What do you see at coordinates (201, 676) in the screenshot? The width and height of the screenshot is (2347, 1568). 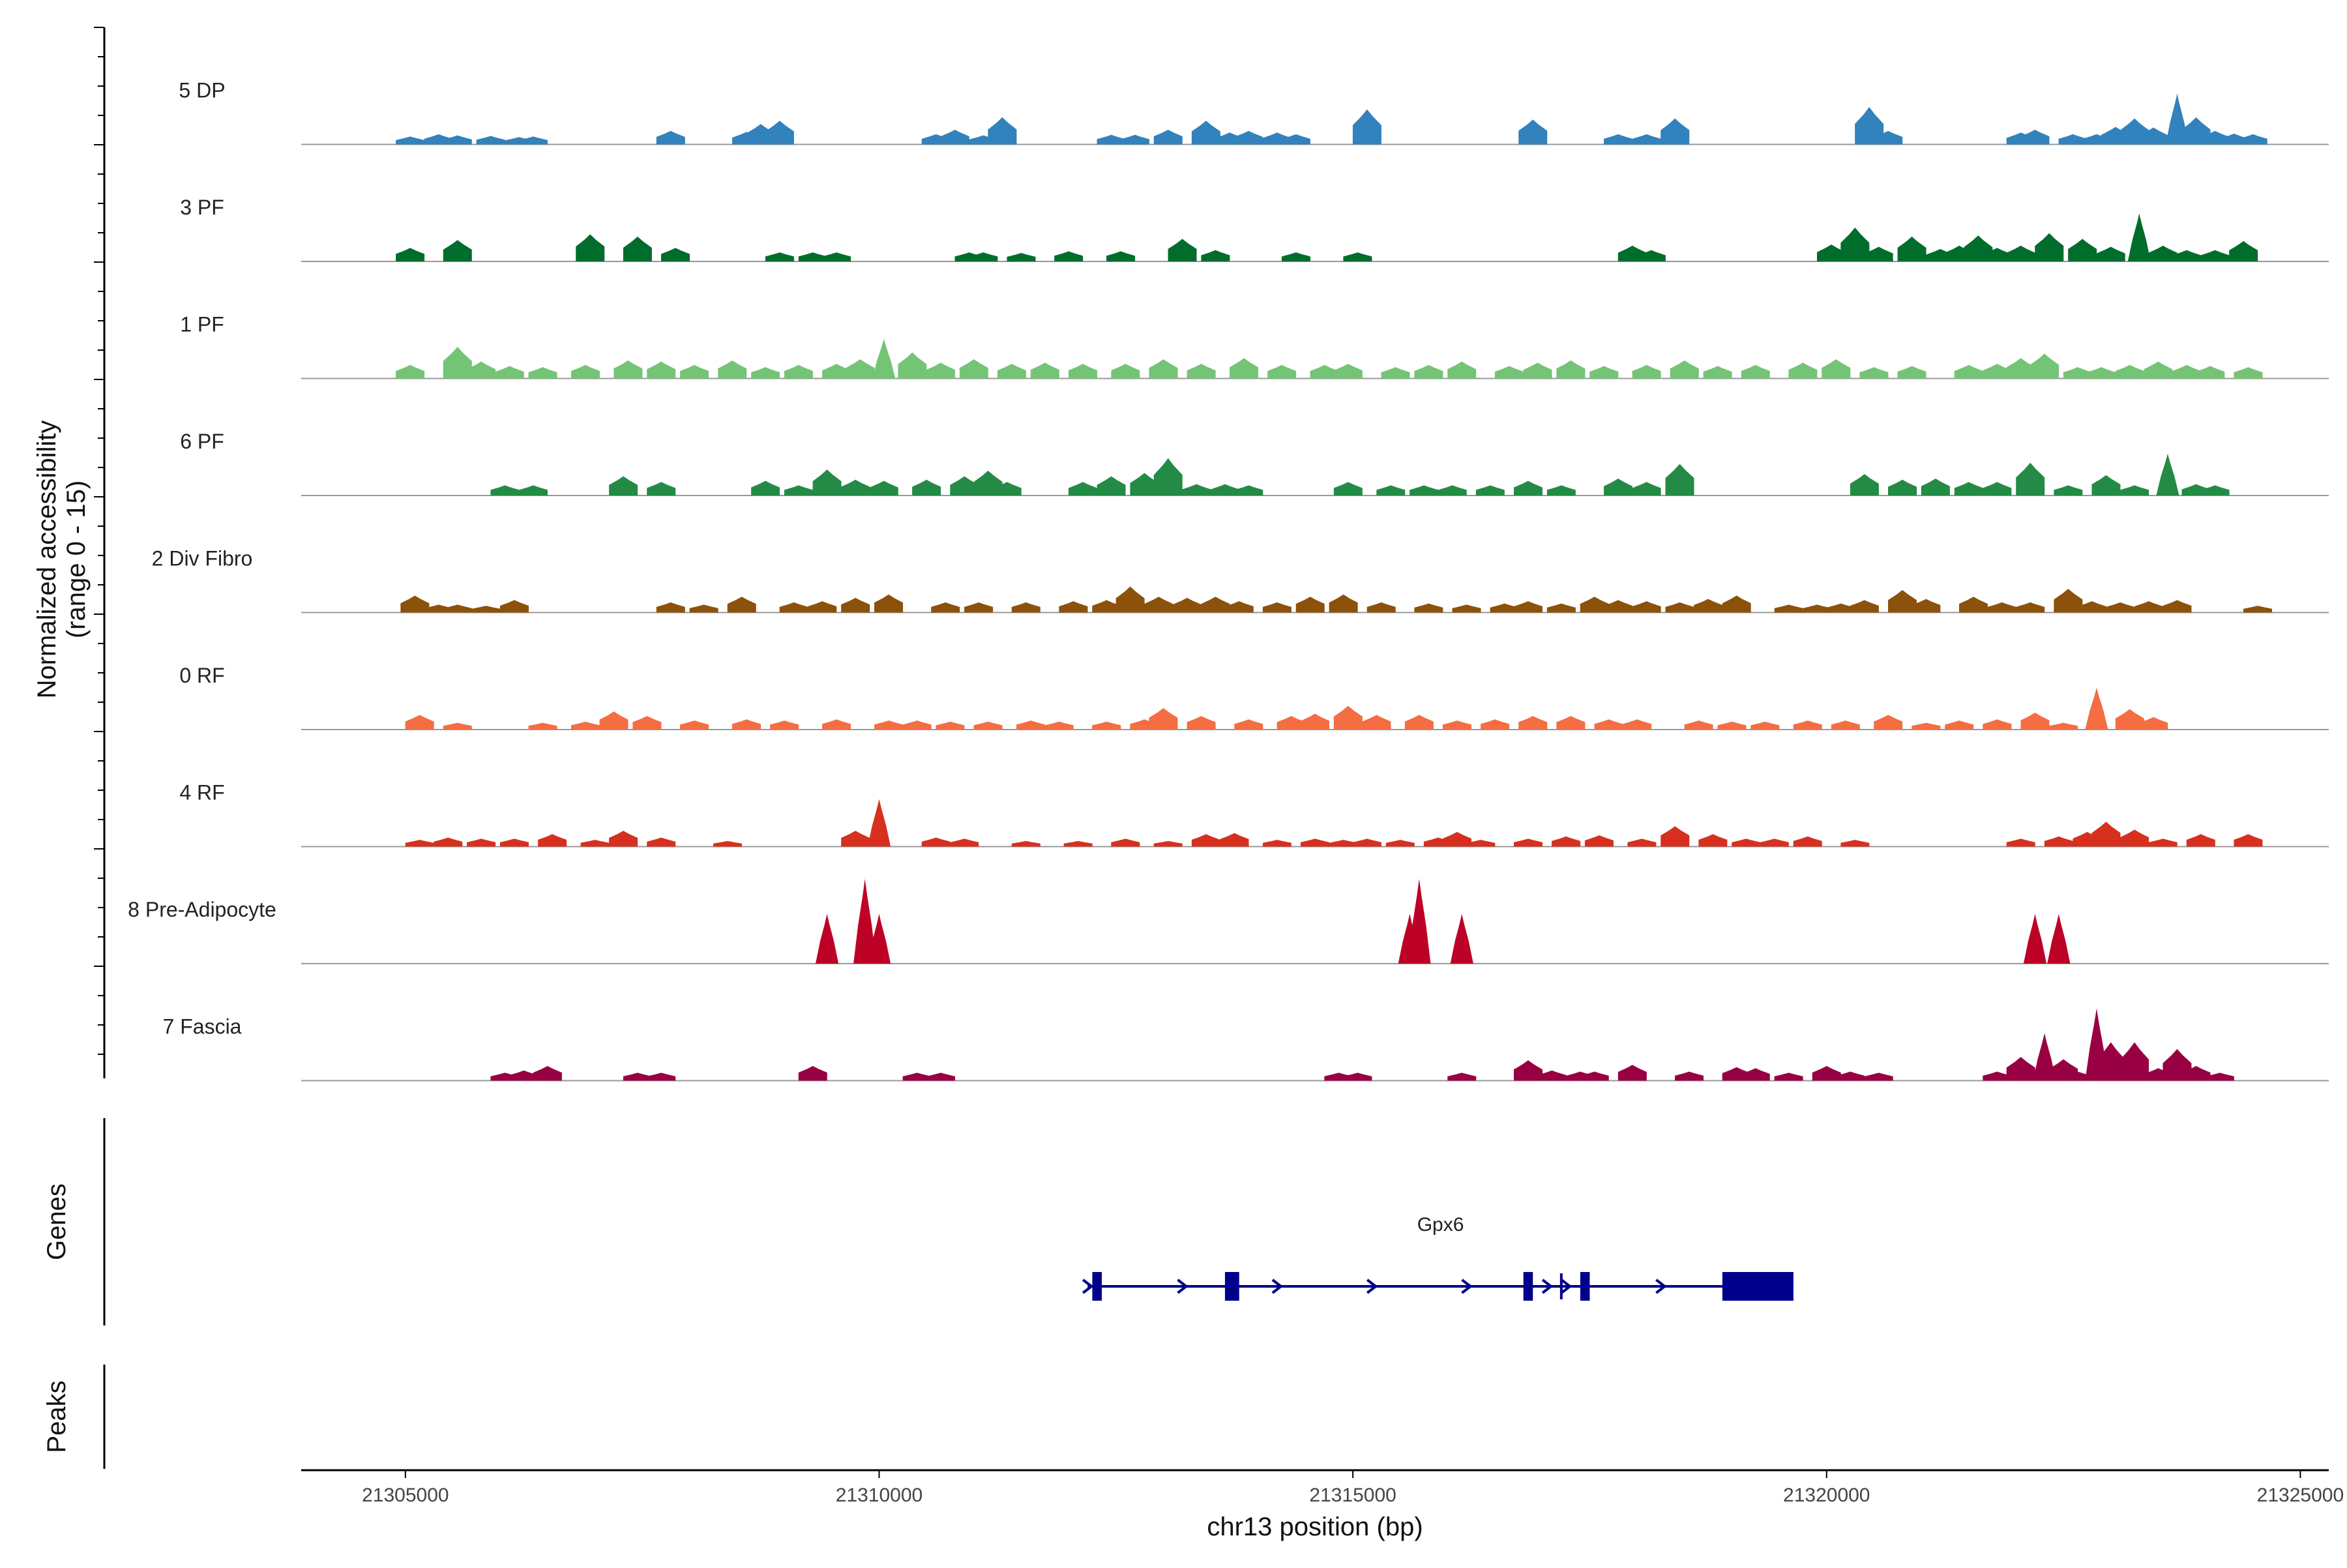 I see `track-label: 0 RF` at bounding box center [201, 676].